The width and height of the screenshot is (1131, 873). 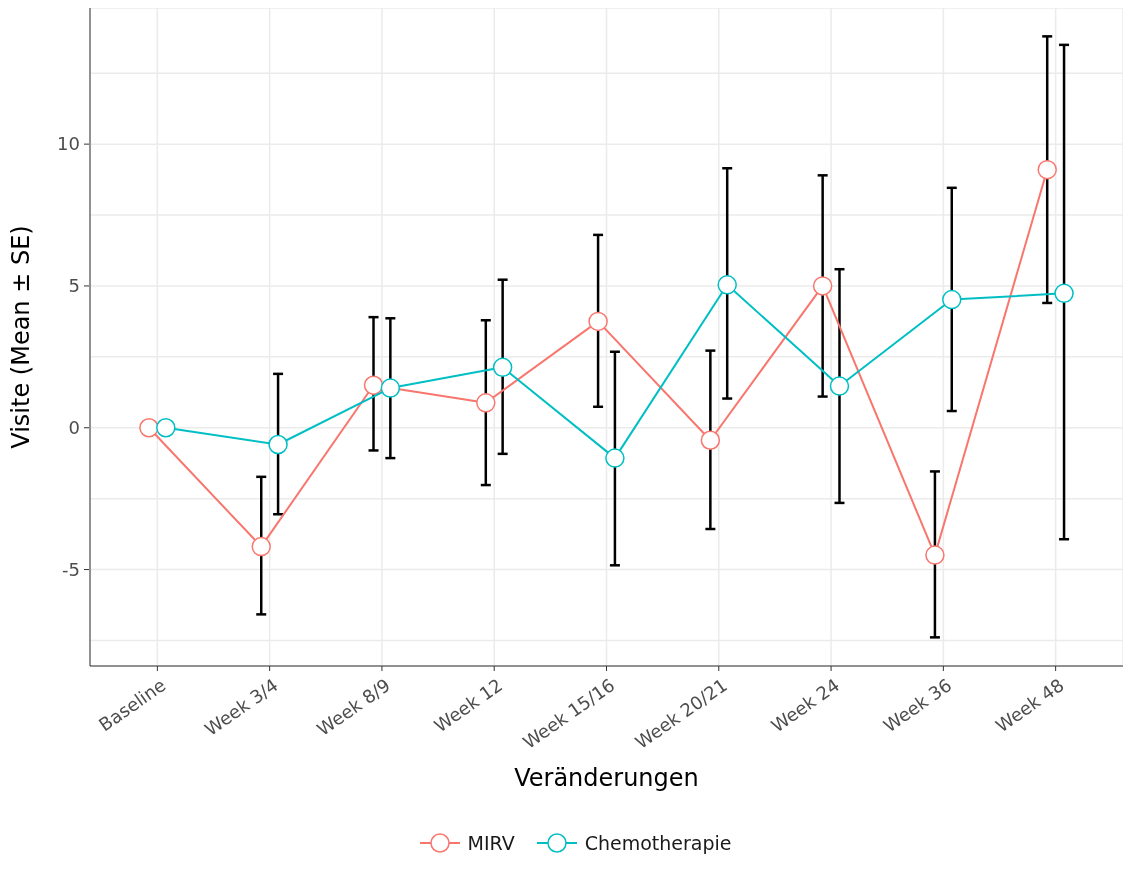 I want to click on legend-label: Chemotherapie, so click(x=657, y=843).